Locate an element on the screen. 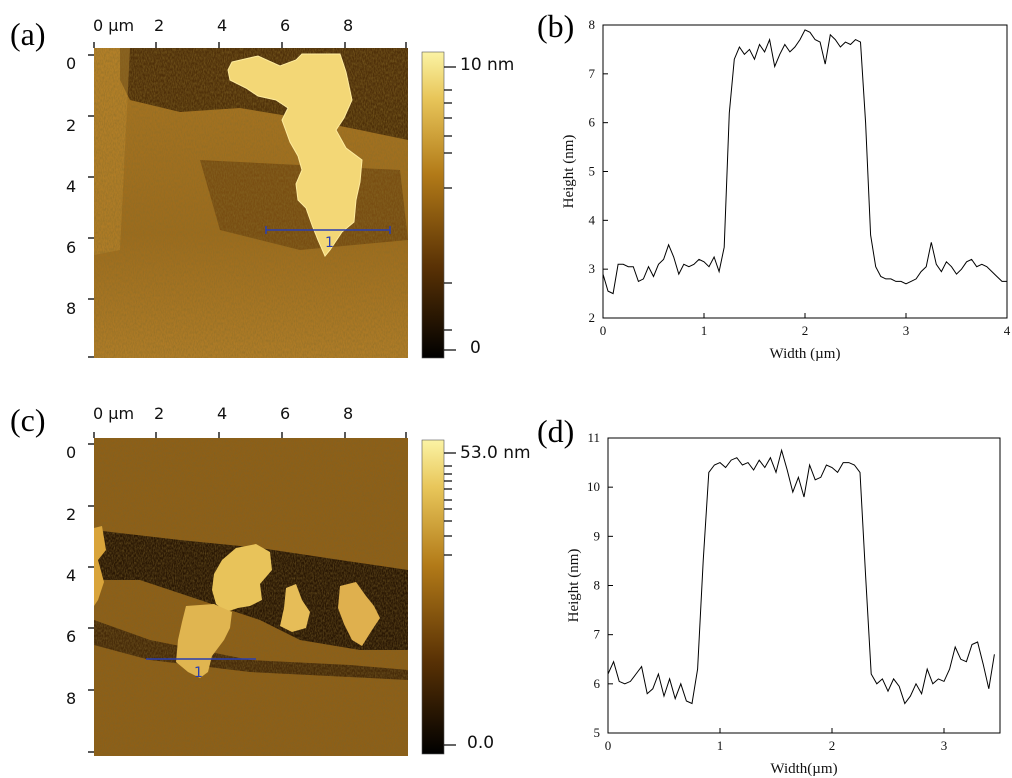 The width and height of the screenshot is (1012, 778). x-axis-label-d: Width(µm) is located at coordinates (803, 769).